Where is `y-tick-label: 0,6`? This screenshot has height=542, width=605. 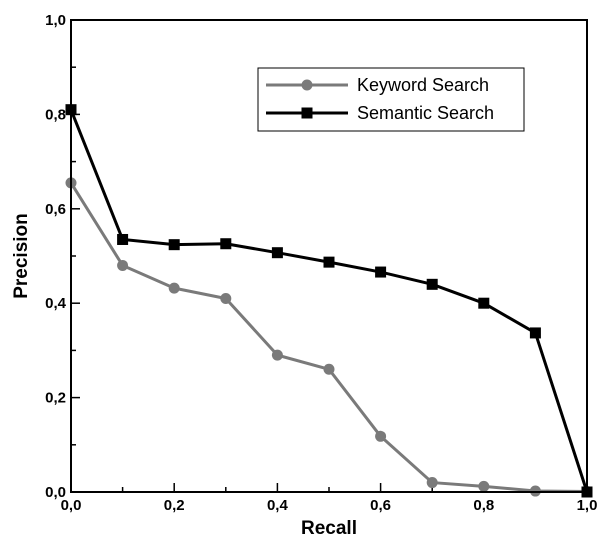 y-tick-label: 0,6 is located at coordinates (55, 209).